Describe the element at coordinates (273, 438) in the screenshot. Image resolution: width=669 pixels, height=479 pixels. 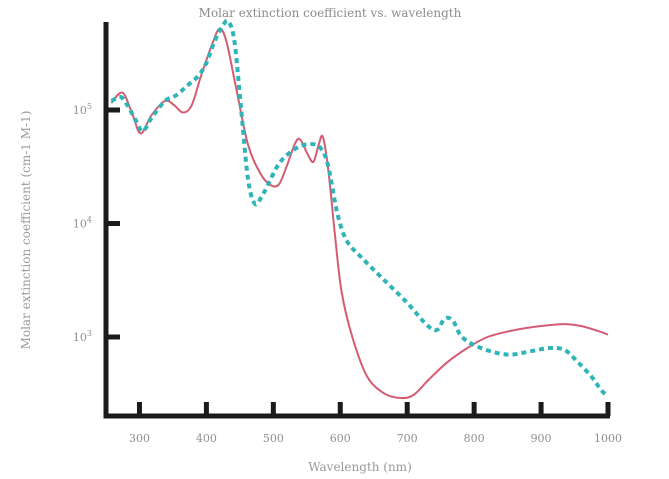
I see `x-tick-label: 500` at that location.